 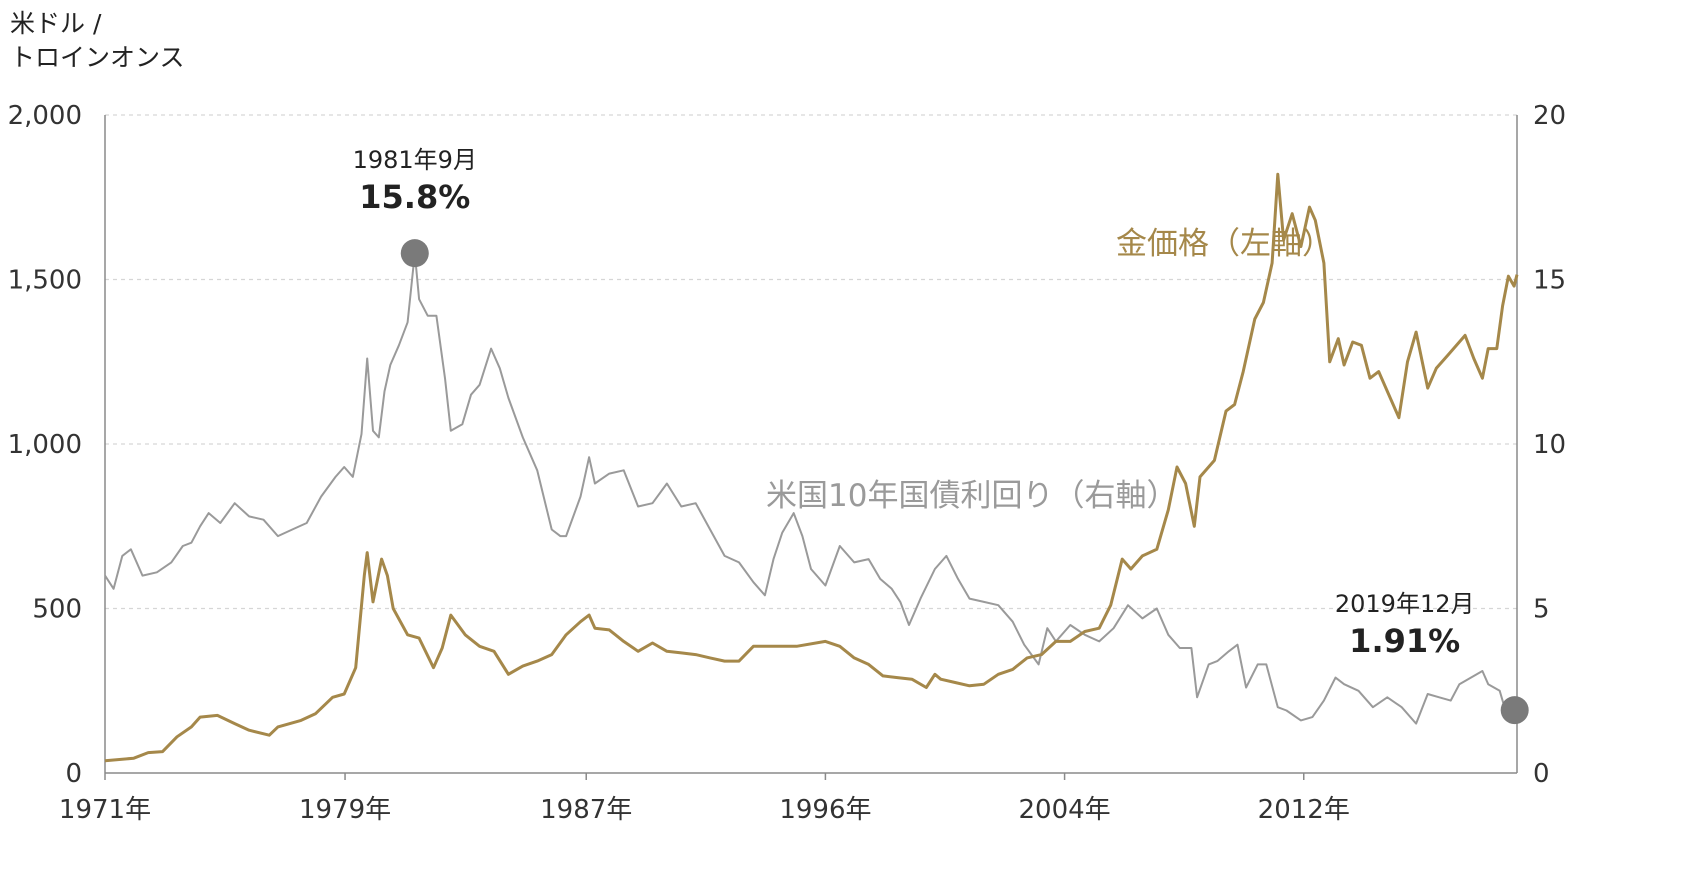 What do you see at coordinates (414, 197) in the screenshot?
I see `annotation-value: 15.8%` at bounding box center [414, 197].